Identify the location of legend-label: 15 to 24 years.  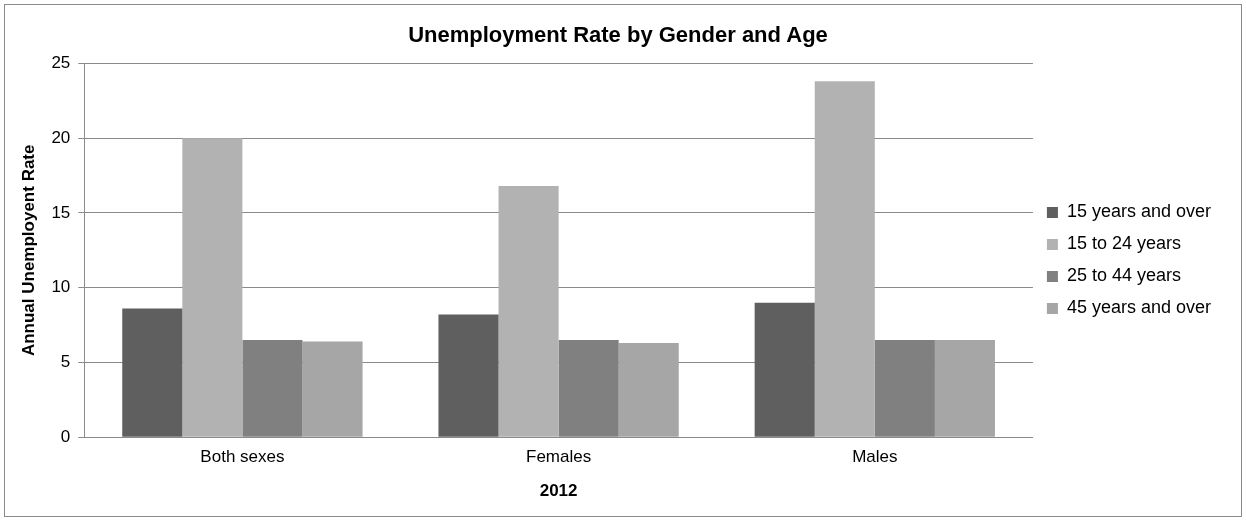
(1123, 243).